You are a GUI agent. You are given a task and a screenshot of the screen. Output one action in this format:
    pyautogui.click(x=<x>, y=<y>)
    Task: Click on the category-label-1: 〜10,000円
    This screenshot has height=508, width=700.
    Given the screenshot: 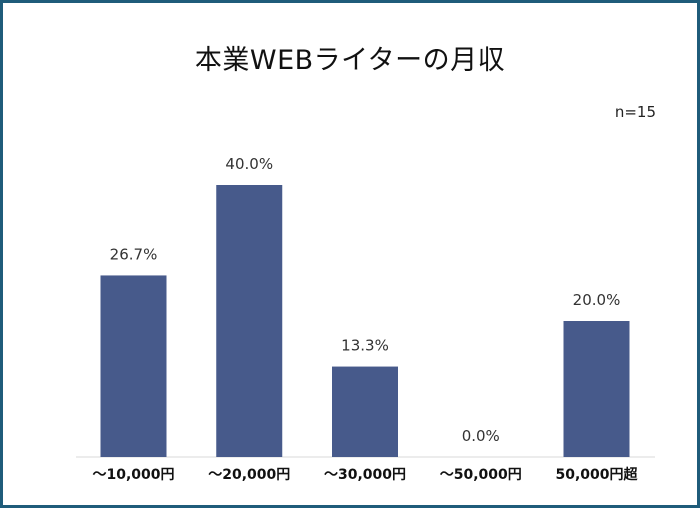 What is the action you would take?
    pyautogui.click(x=133, y=475)
    